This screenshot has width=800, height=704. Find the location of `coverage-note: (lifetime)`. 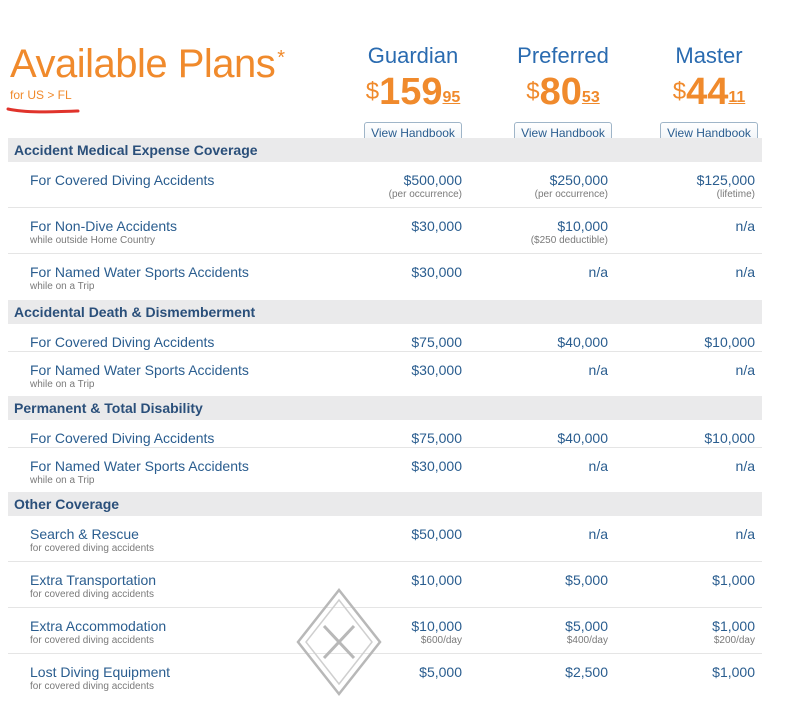

coverage-note: (lifetime) is located at coordinates (735, 194).